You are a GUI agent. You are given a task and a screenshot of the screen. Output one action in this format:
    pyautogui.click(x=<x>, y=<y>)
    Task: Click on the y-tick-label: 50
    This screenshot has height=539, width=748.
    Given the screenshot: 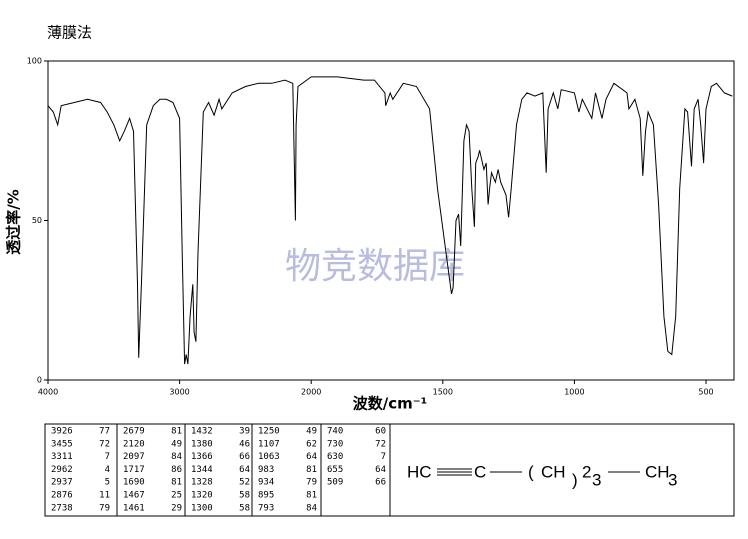 What is the action you would take?
    pyautogui.click(x=37, y=220)
    